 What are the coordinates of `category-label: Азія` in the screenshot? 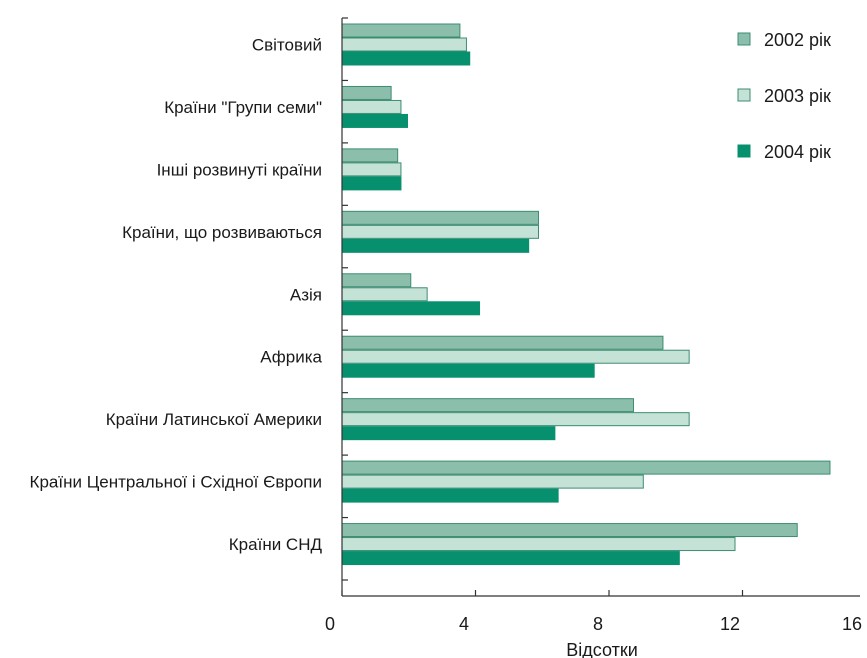 It's located at (306, 294).